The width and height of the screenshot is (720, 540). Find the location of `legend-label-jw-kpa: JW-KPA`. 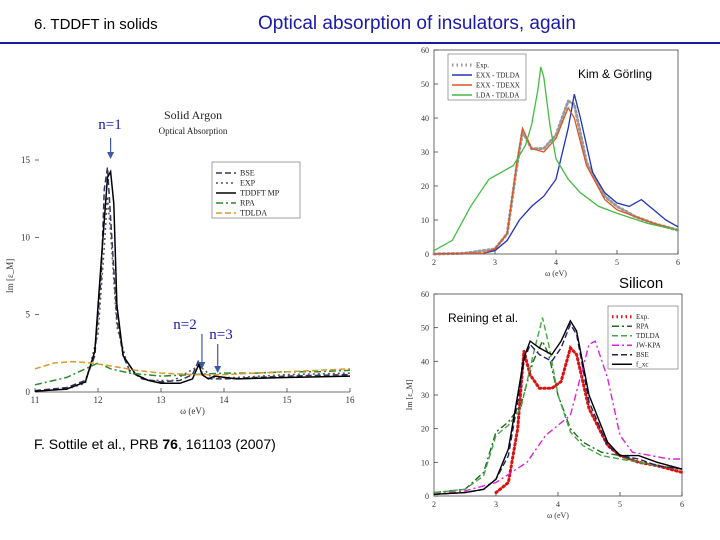

legend-label-jw-kpa: JW-KPA is located at coordinates (648, 346).